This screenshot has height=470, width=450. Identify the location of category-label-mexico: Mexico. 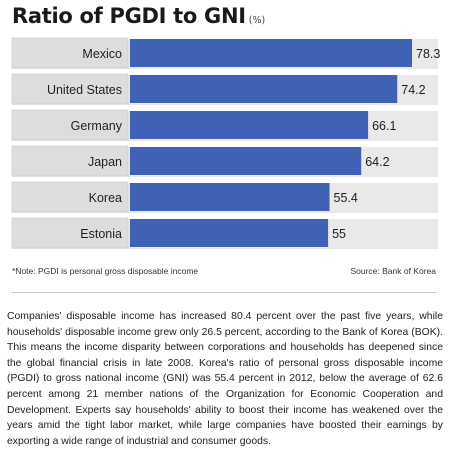
(102, 54).